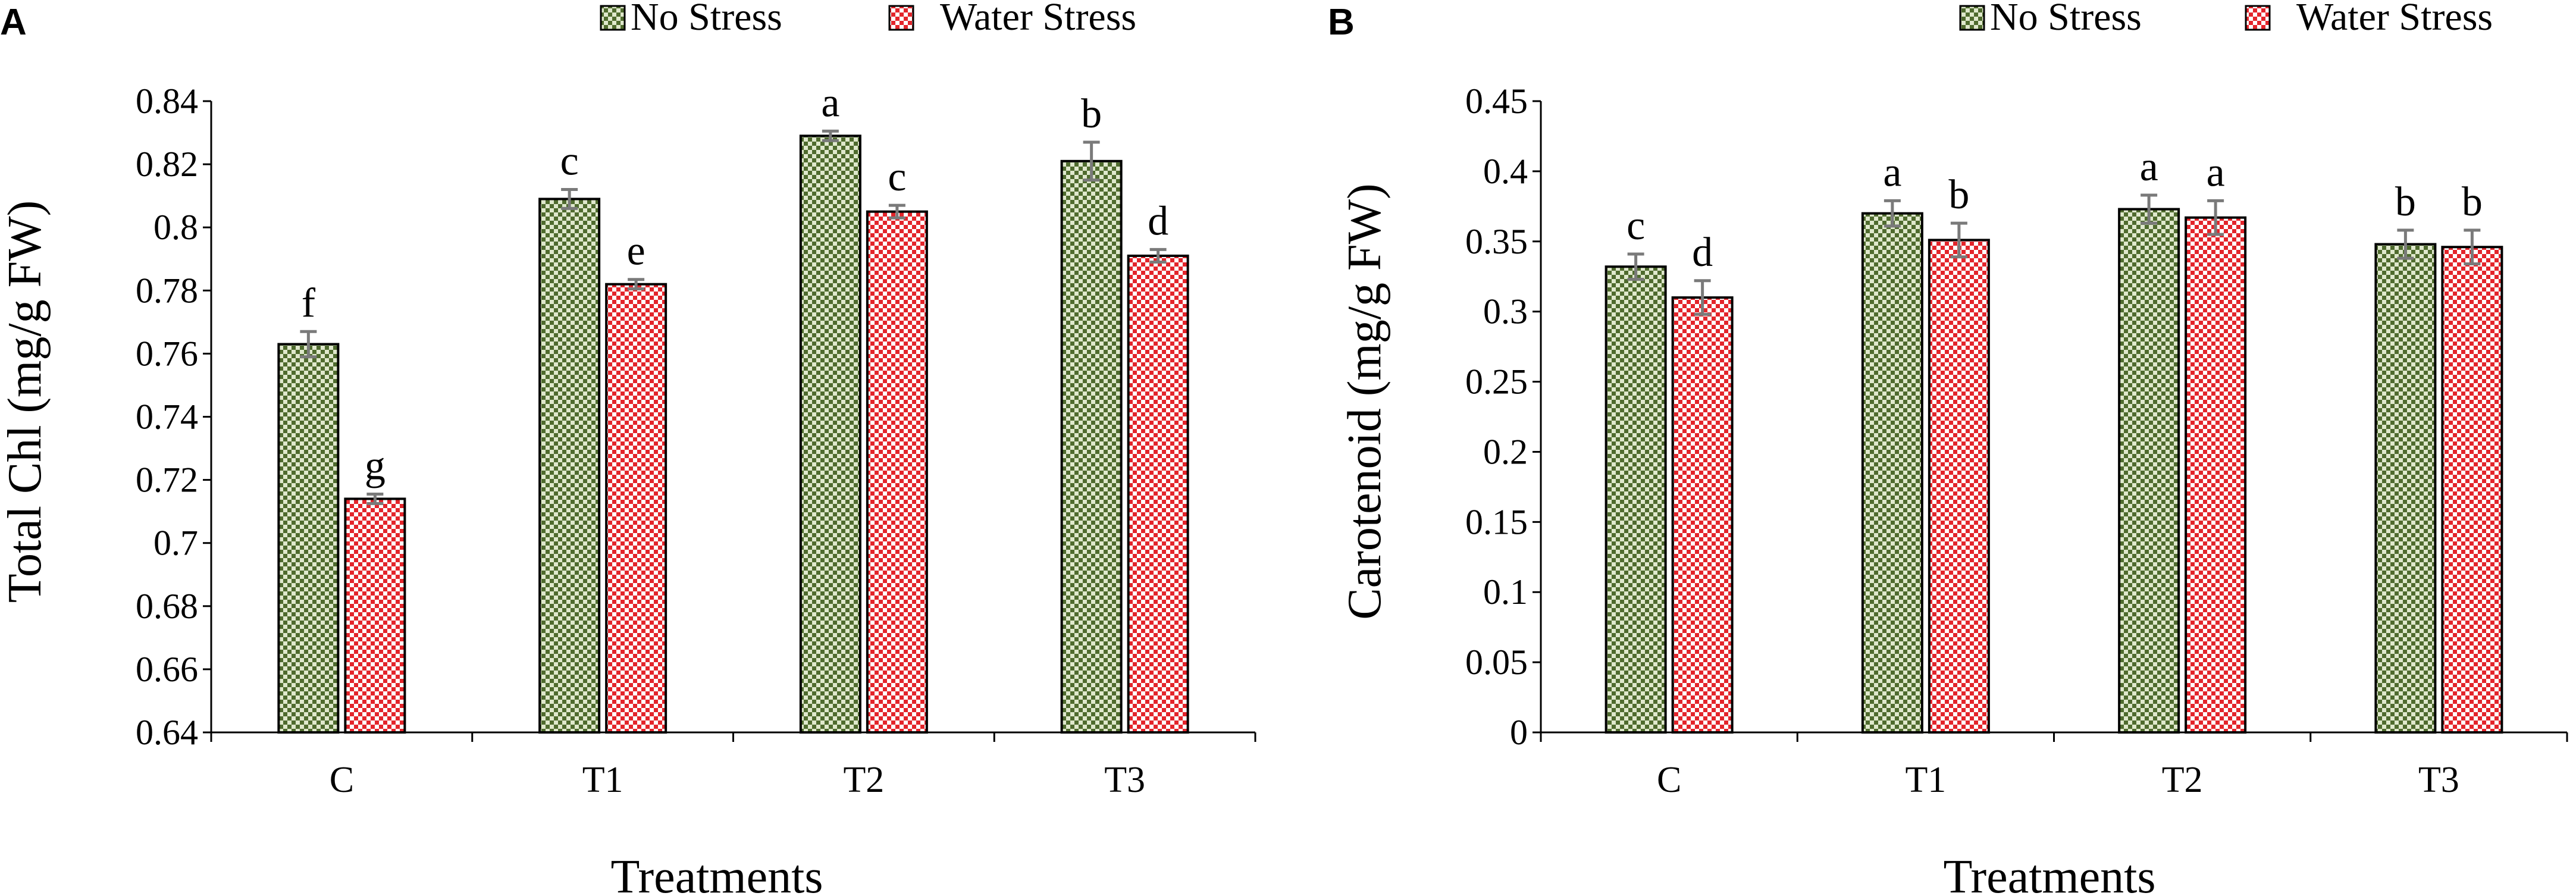 This screenshot has width=2576, height=896. I want to click on y-tick-label: 0.76, so click(167, 353).